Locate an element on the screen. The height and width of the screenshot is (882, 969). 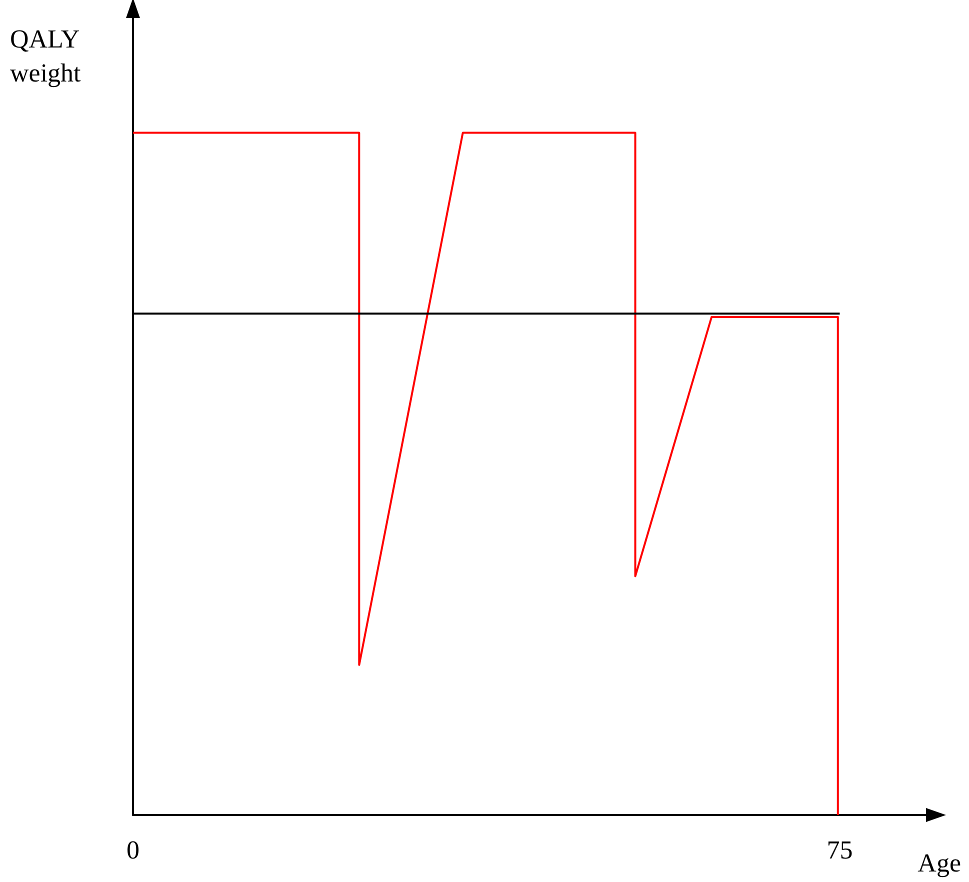
x-tick-label: 75 is located at coordinates (839, 850).